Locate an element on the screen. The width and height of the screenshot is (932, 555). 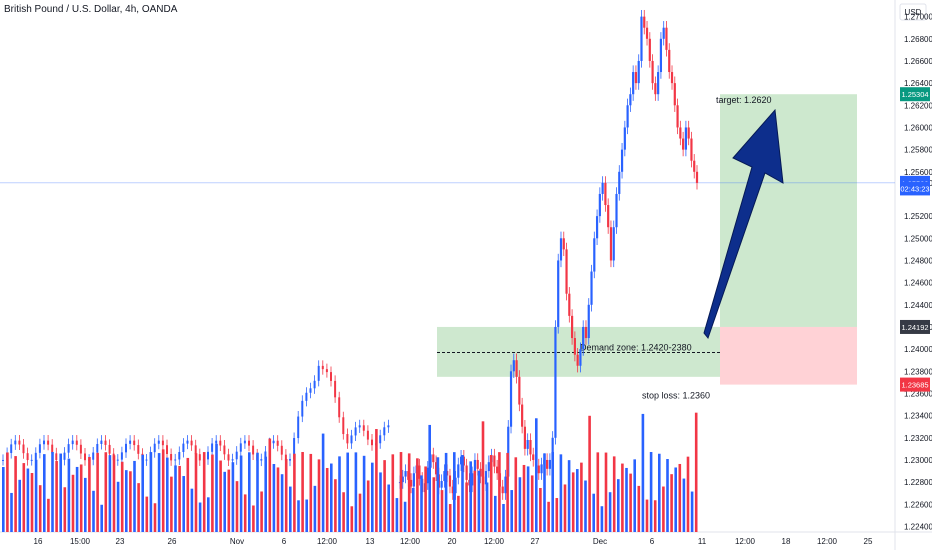
x-tick-label: 26 is located at coordinates (172, 541).